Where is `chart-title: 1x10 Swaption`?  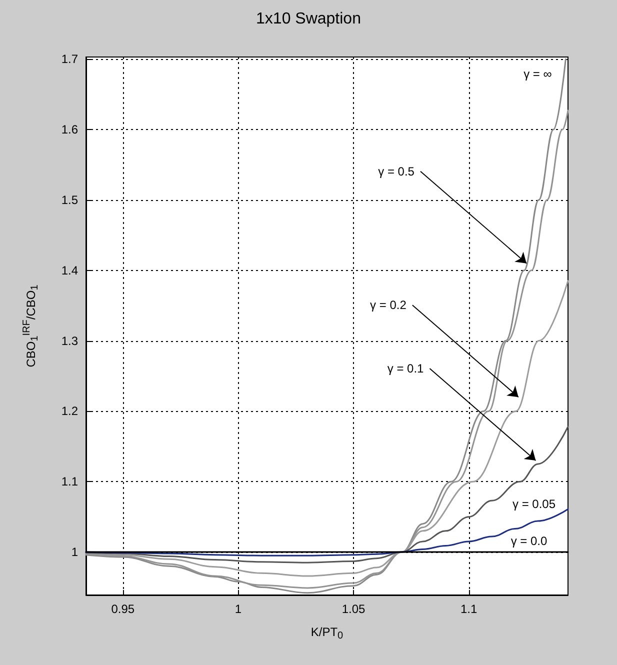
chart-title: 1x10 Swaption is located at coordinates (308, 19).